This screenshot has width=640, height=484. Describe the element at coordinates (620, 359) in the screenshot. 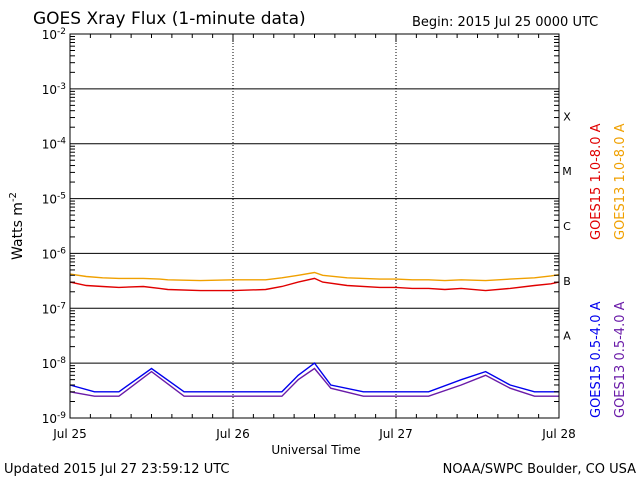

I see `legend-entry: GOES13 0.5-4.0 A` at that location.